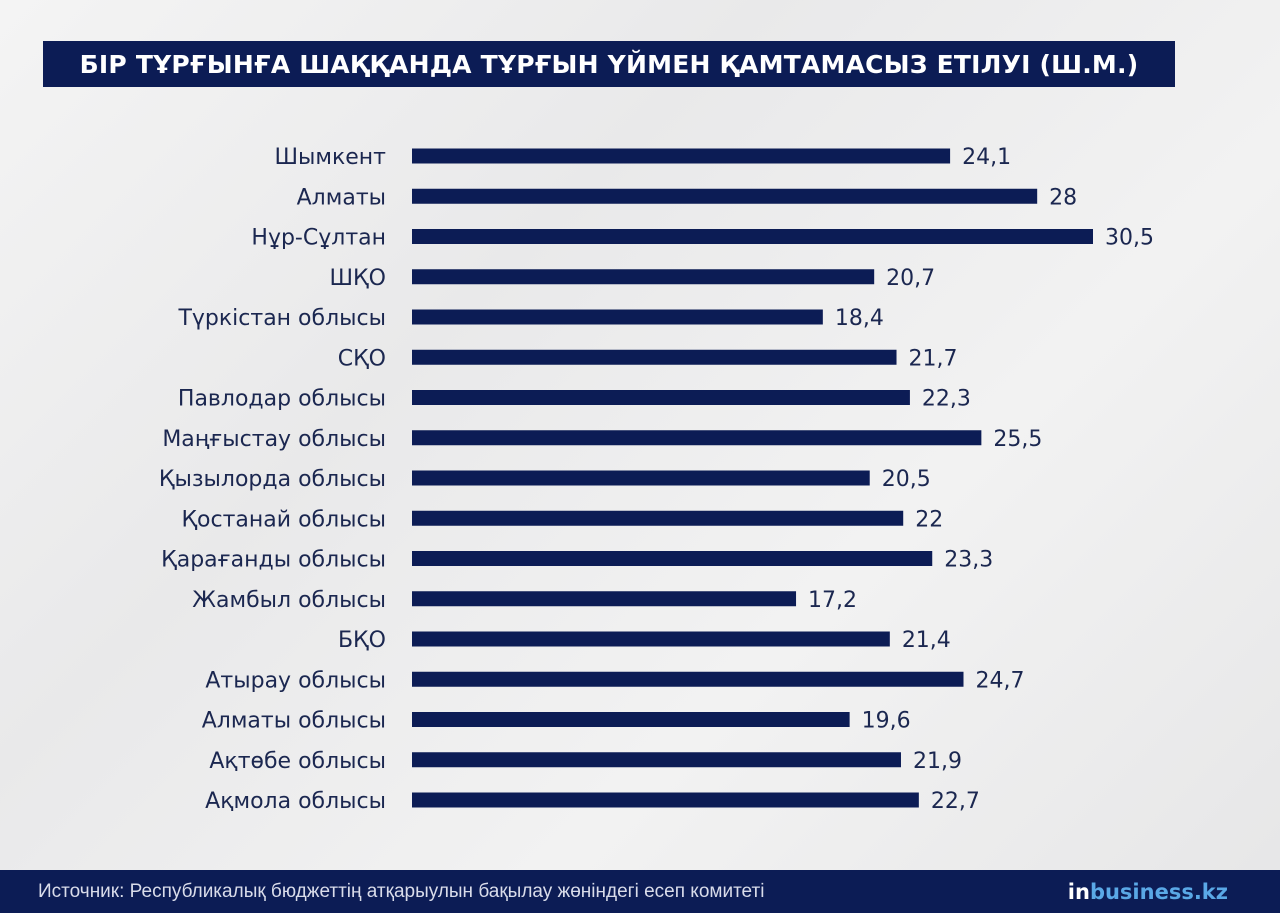  What do you see at coordinates (362, 640) in the screenshot?
I see `category-label: БҚО` at bounding box center [362, 640].